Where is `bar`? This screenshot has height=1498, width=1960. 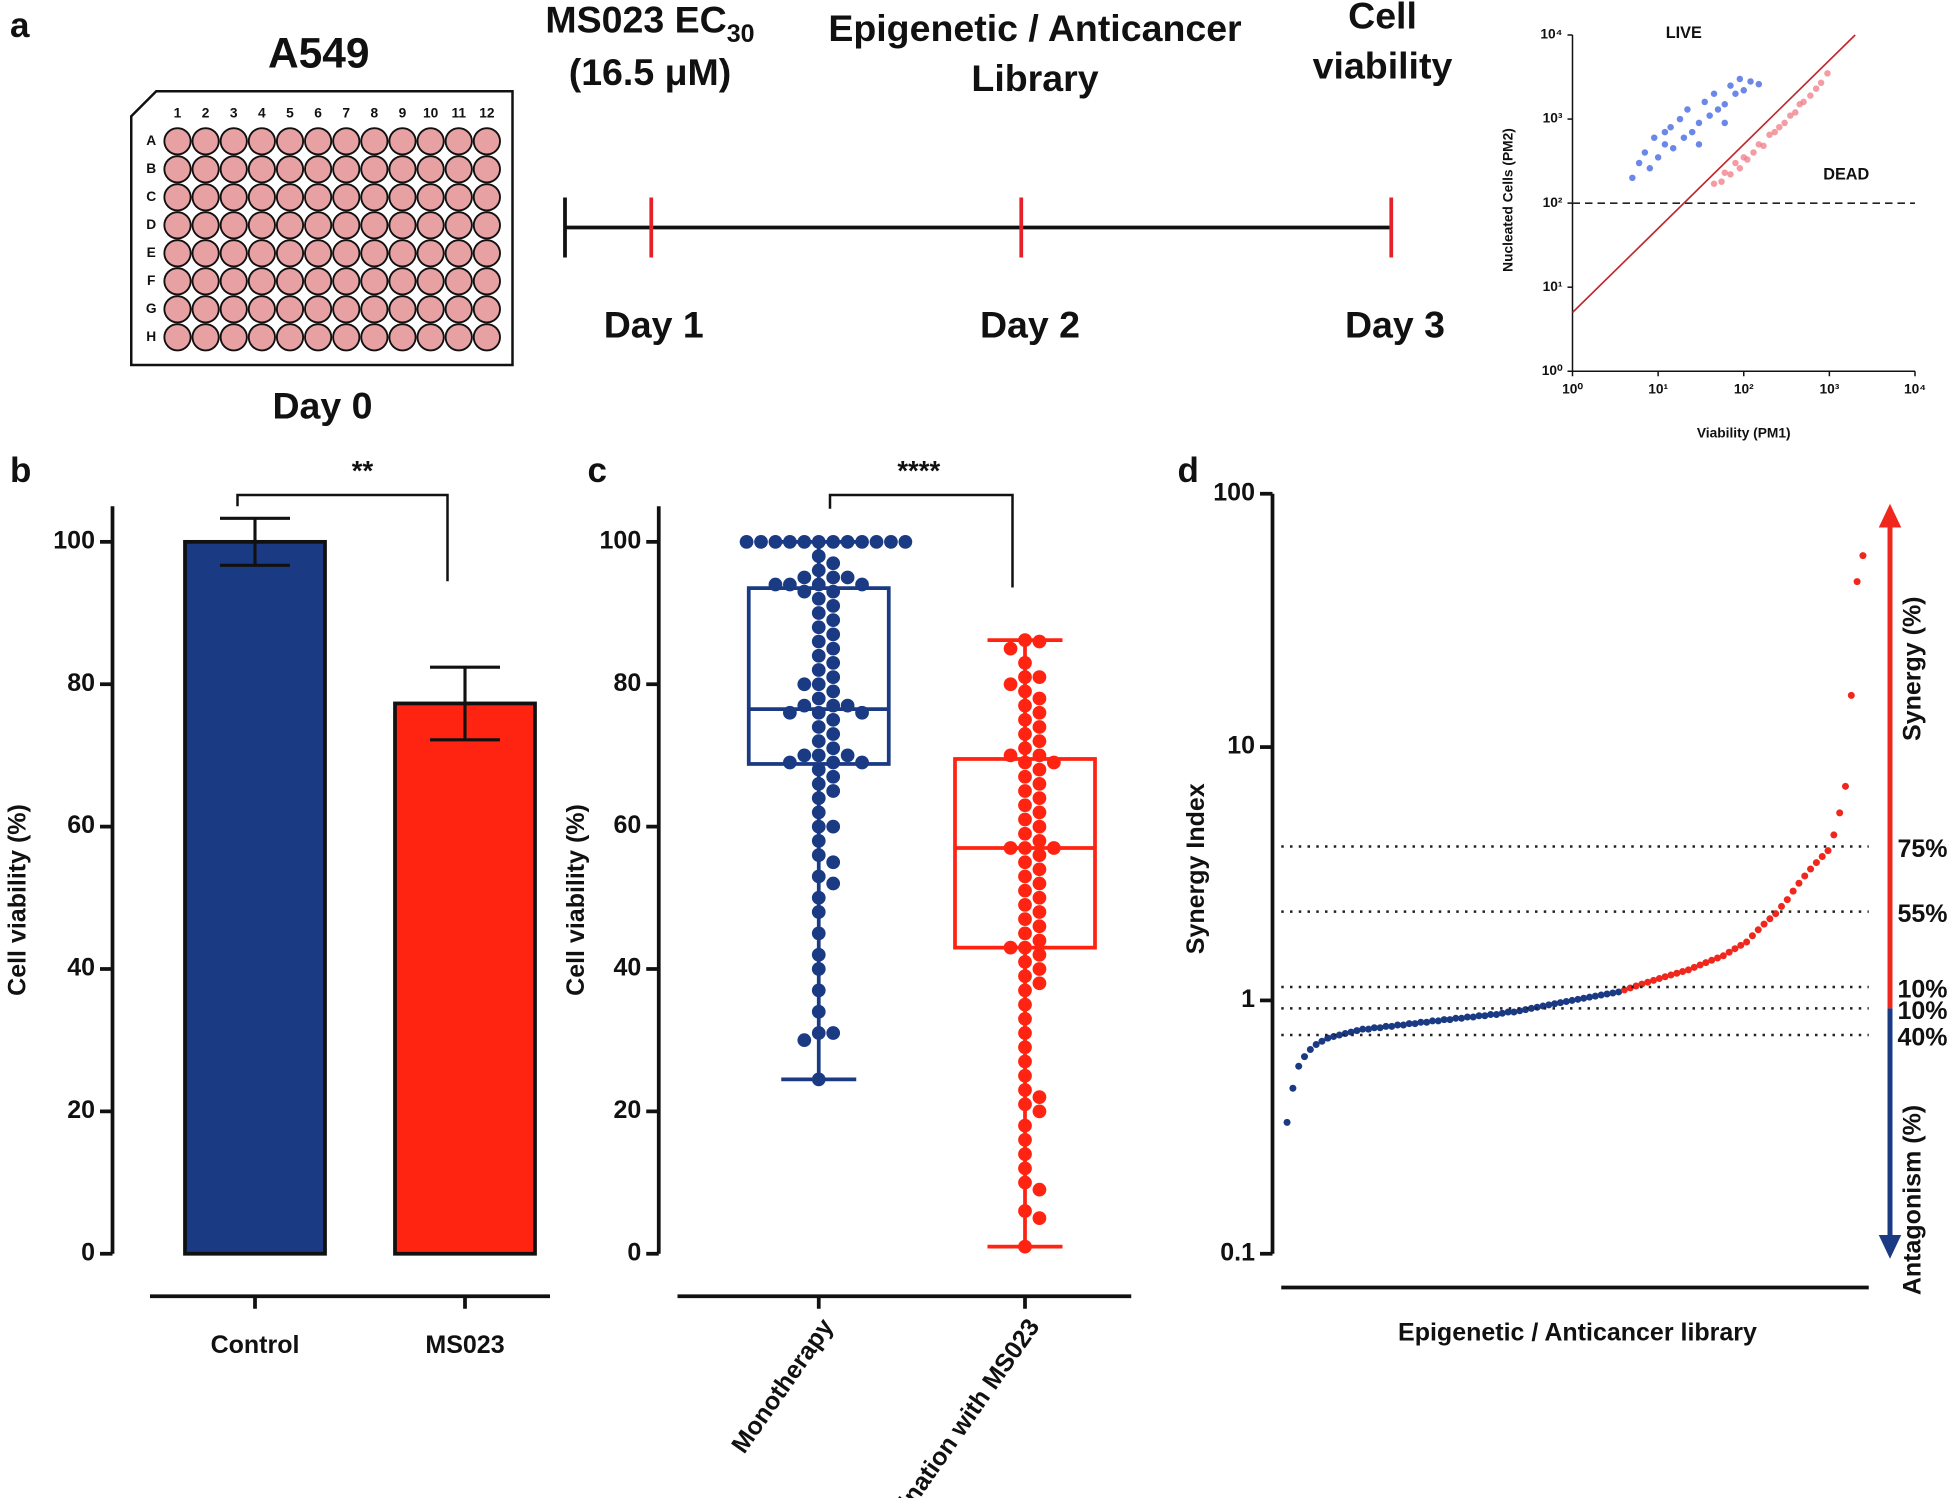 bar is located at coordinates (255, 897).